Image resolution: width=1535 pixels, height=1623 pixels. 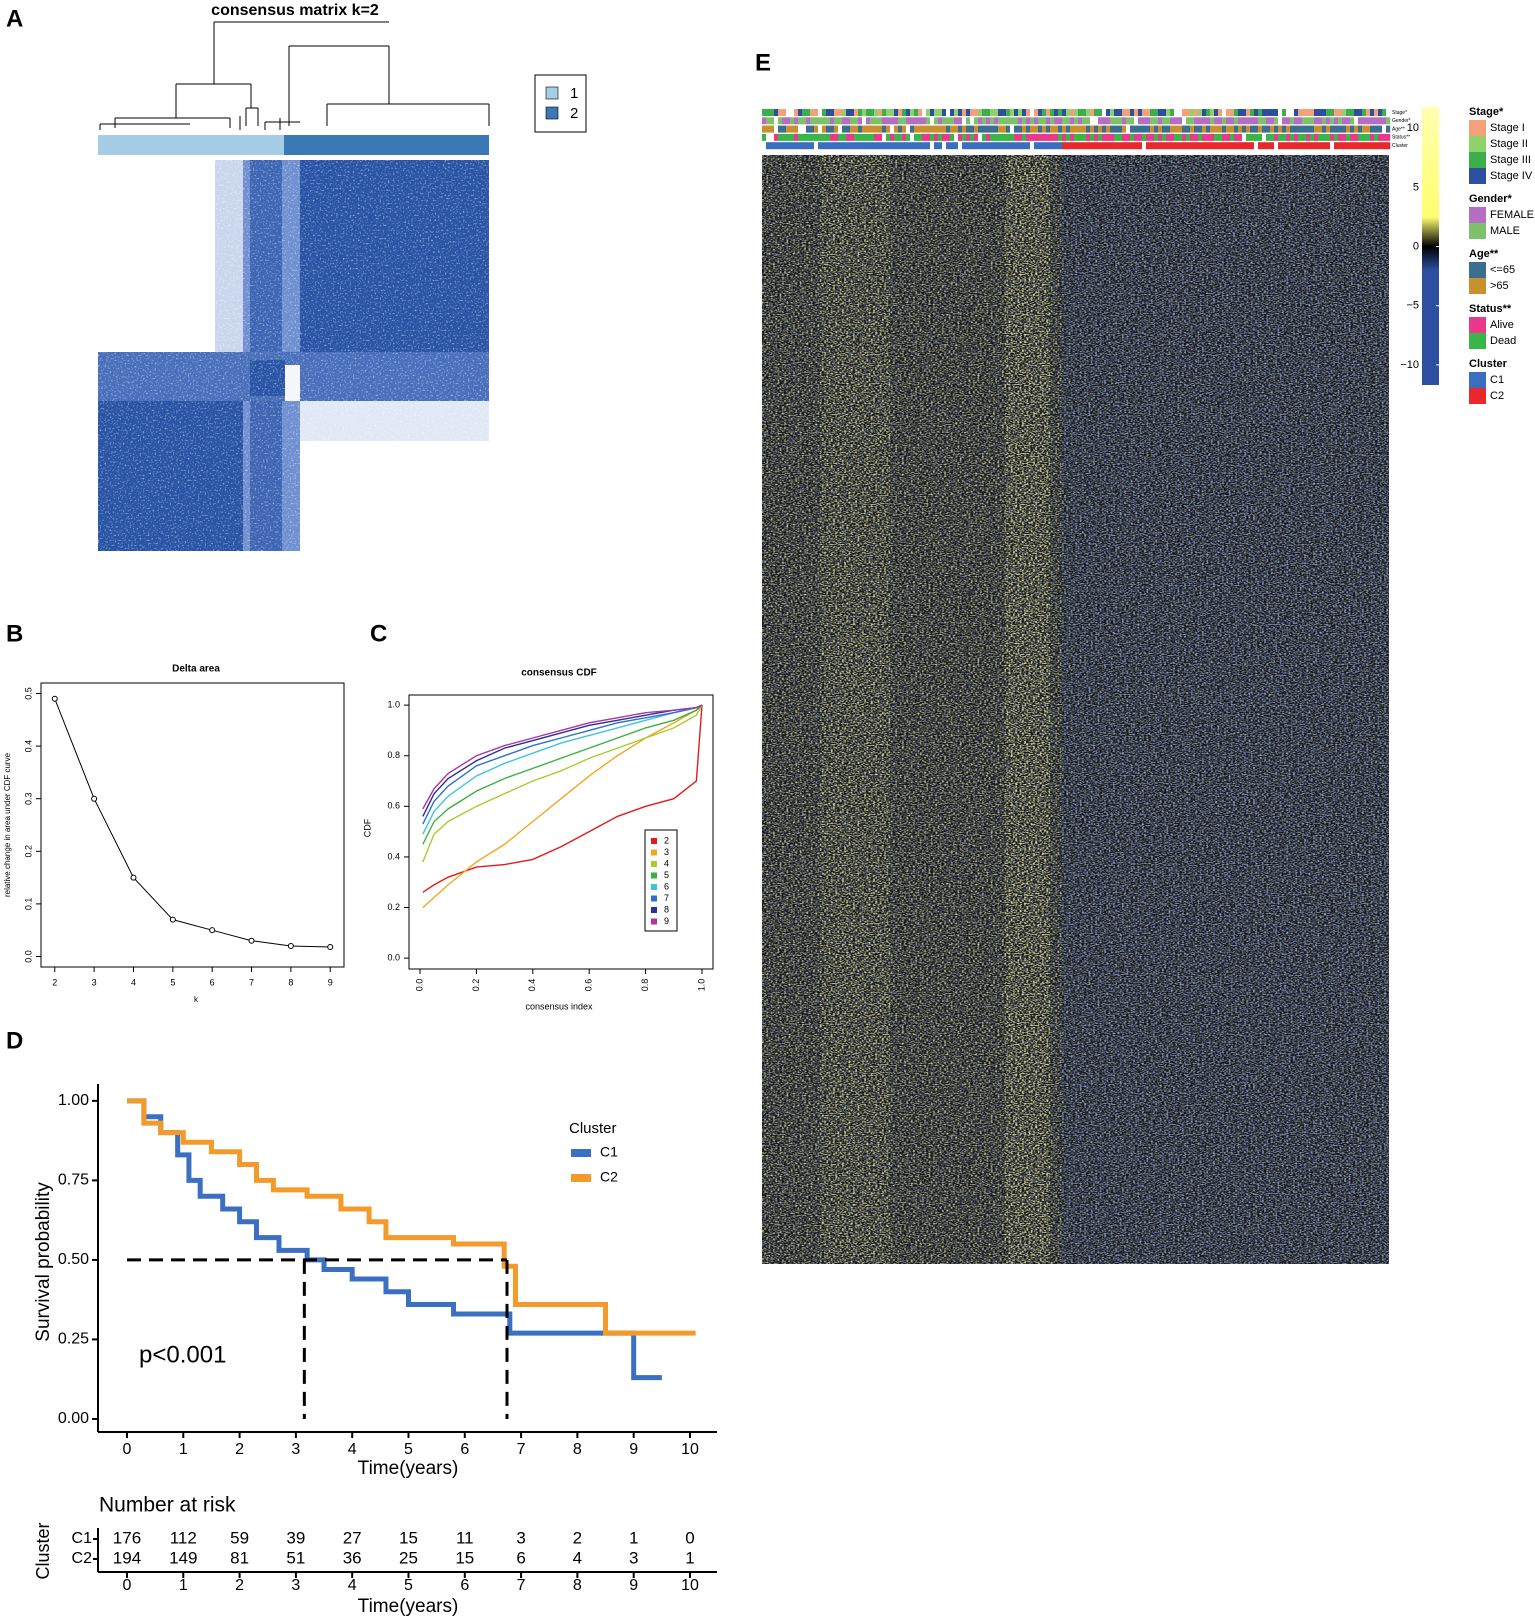 What do you see at coordinates (28, 798) in the screenshot?
I see `y-tick-label: 0.3` at bounding box center [28, 798].